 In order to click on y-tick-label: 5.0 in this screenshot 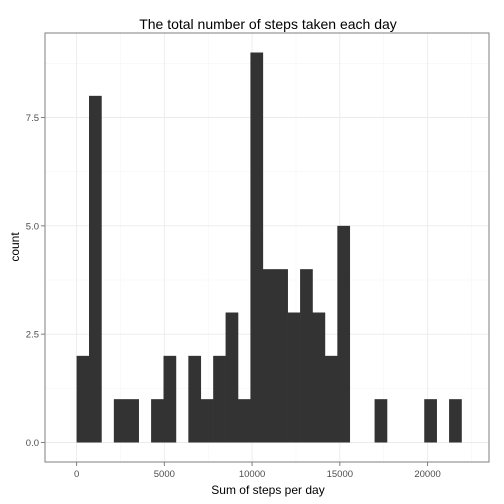, I will do `click(32, 226)`.